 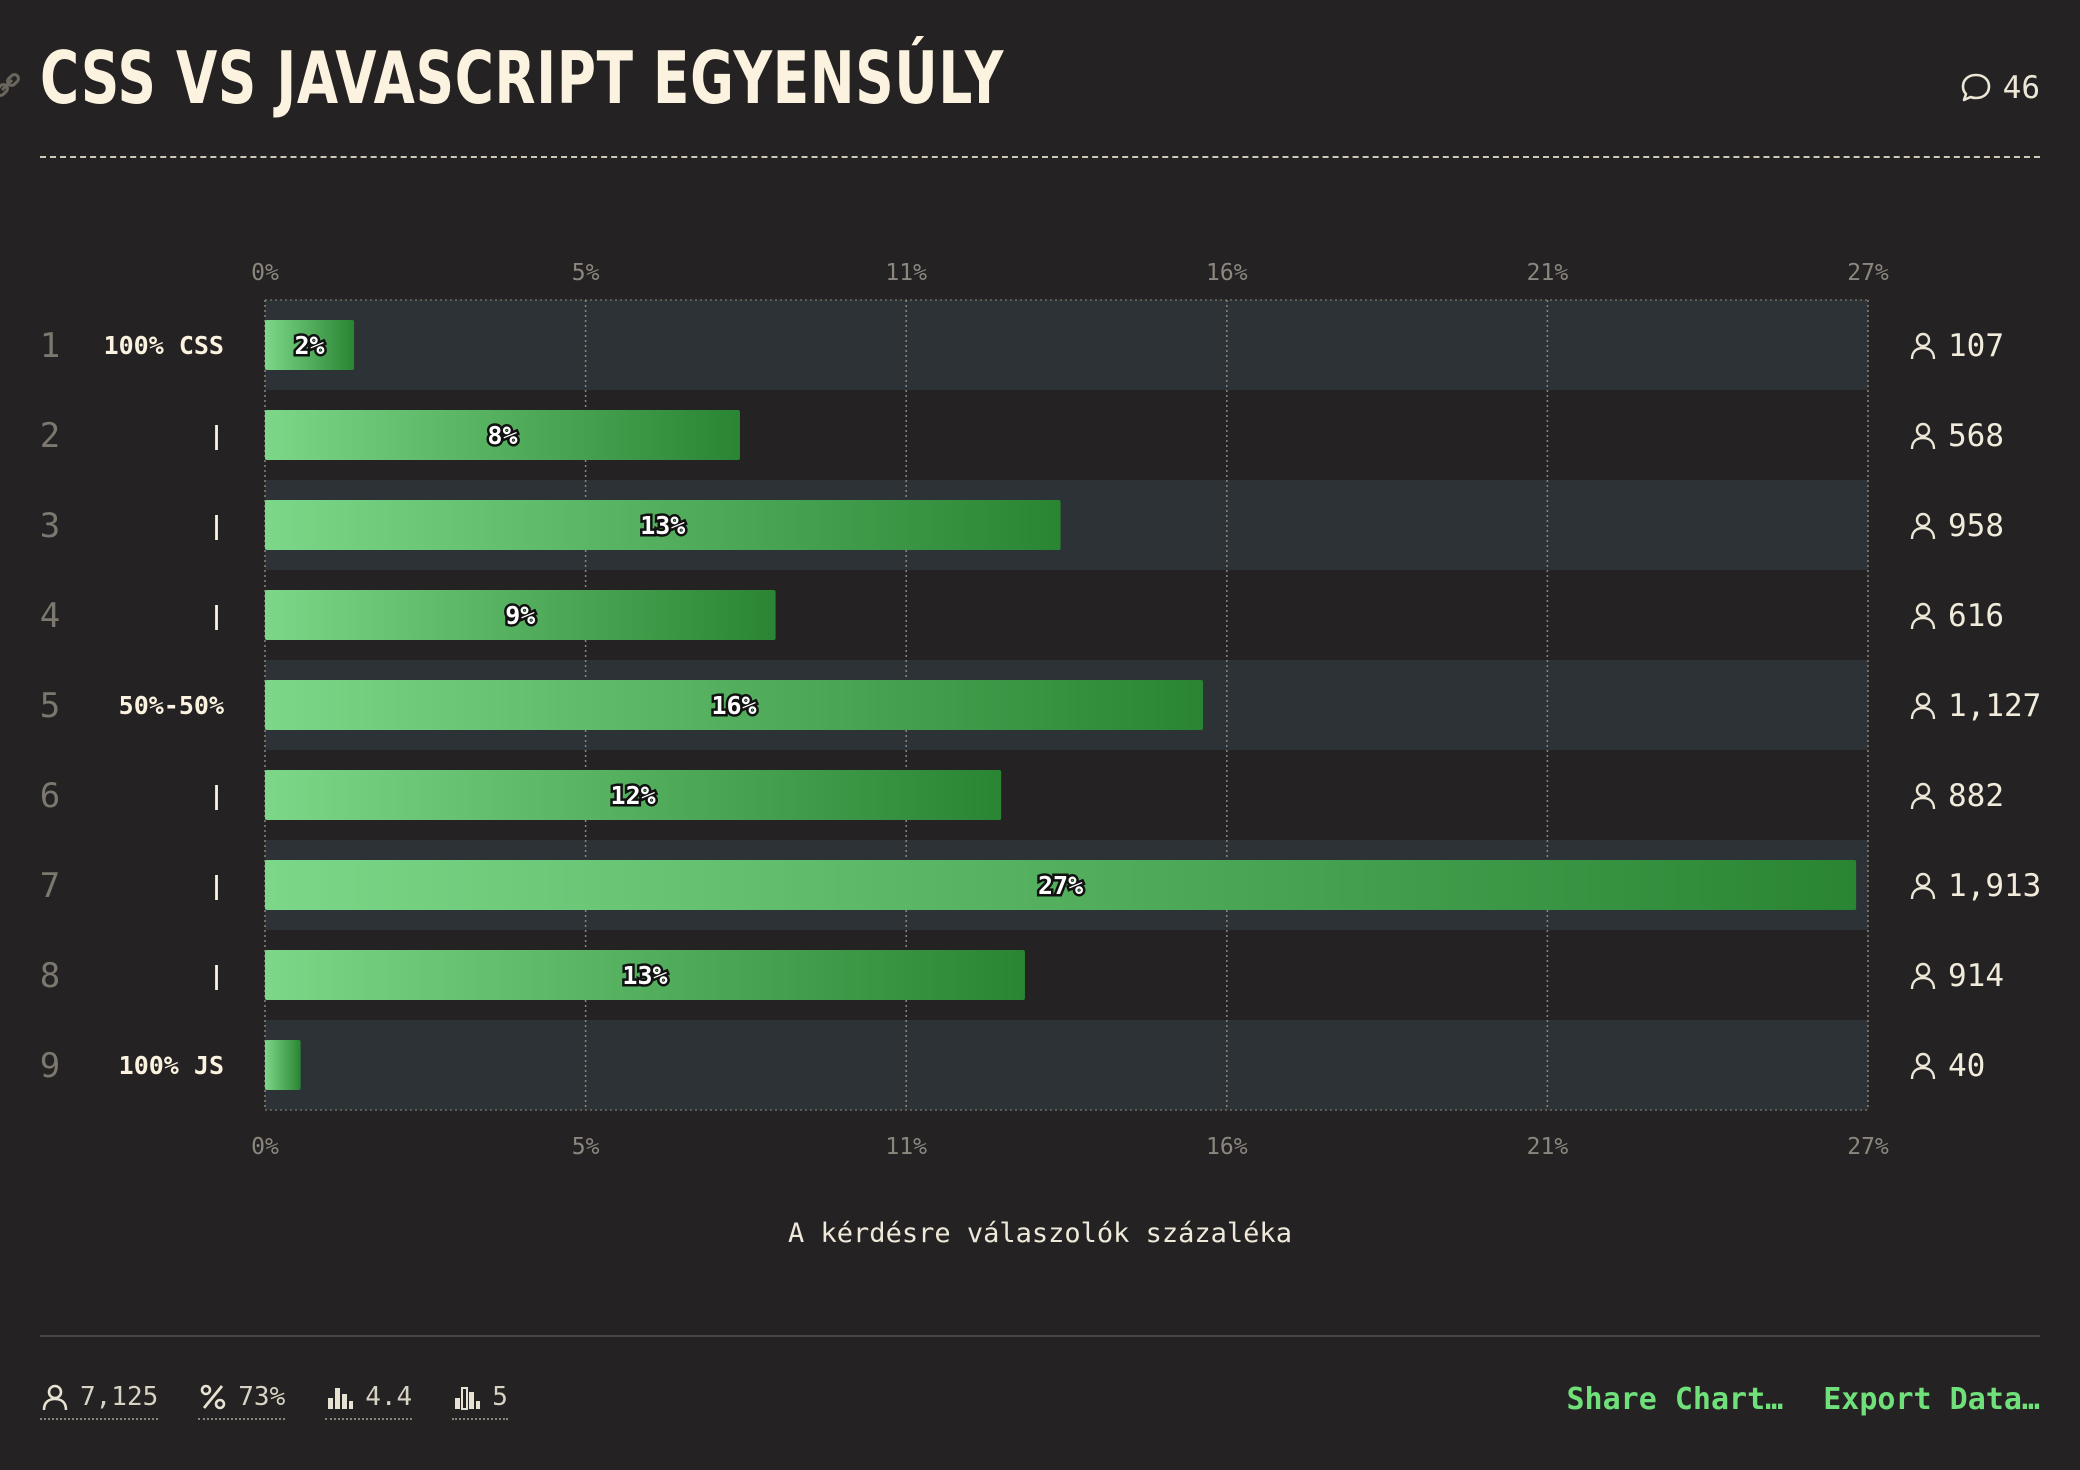 What do you see at coordinates (50, 796) in the screenshot?
I see `rank-number: 6` at bounding box center [50, 796].